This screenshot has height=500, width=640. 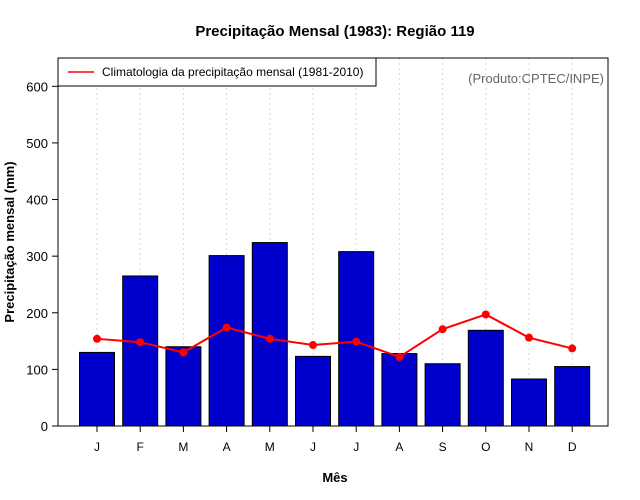 What do you see at coordinates (37, 200) in the screenshot?
I see `y-tick-label: 400` at bounding box center [37, 200].